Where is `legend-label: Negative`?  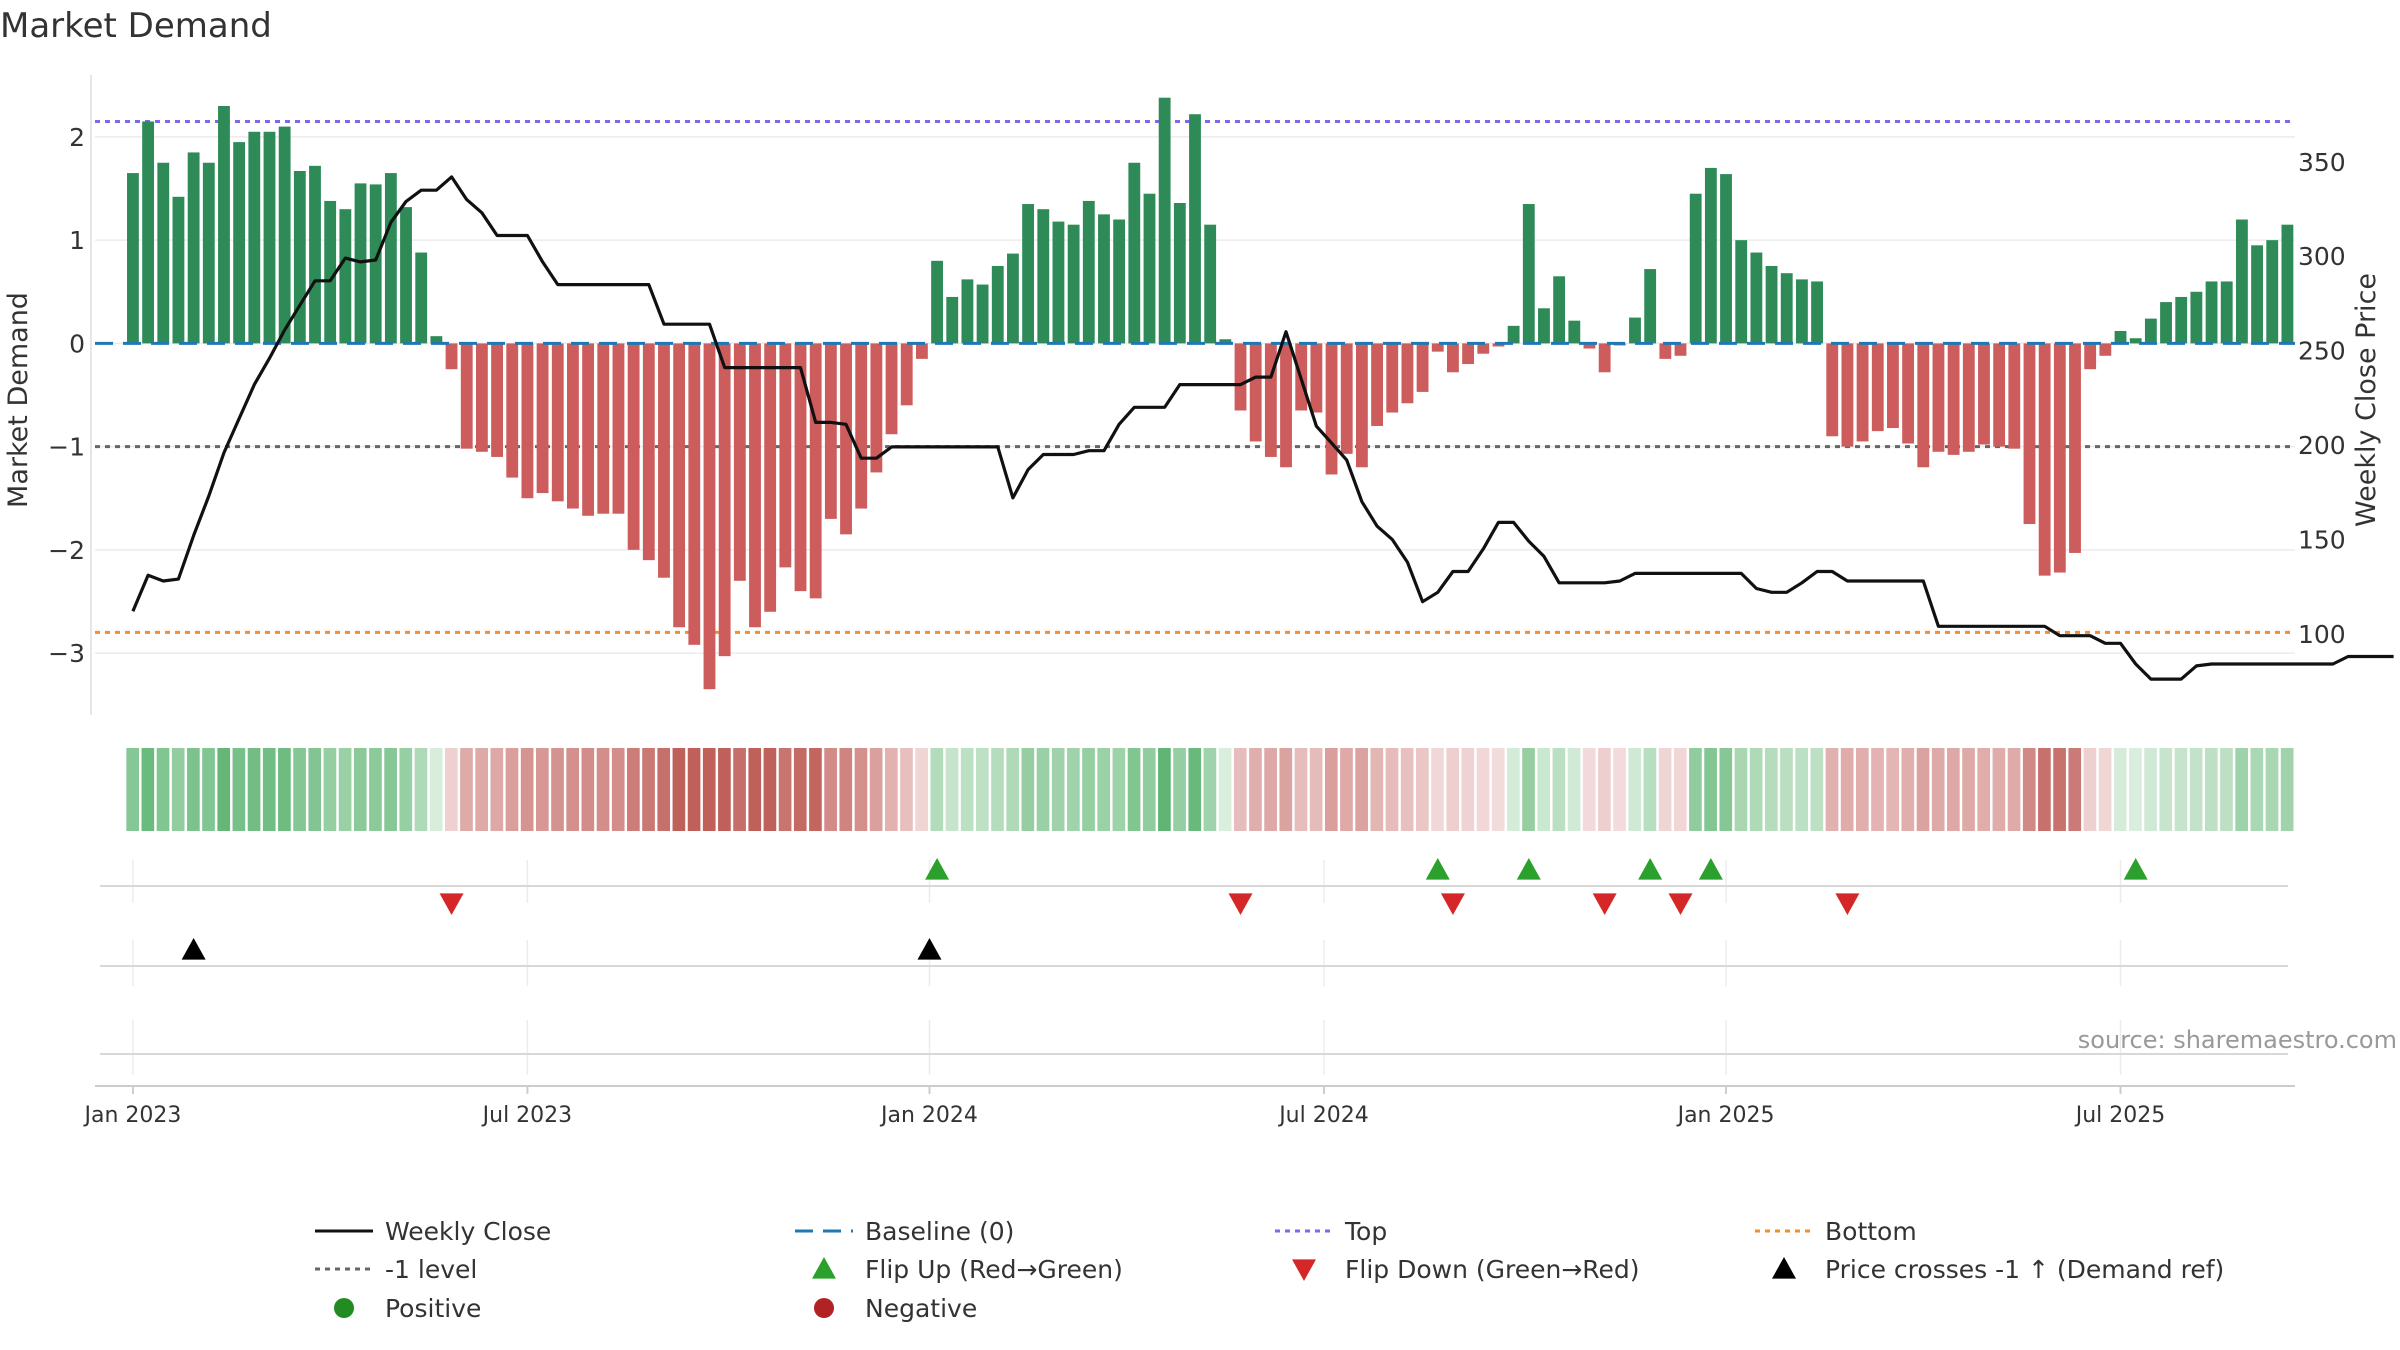 legend-label: Negative is located at coordinates (921, 1308).